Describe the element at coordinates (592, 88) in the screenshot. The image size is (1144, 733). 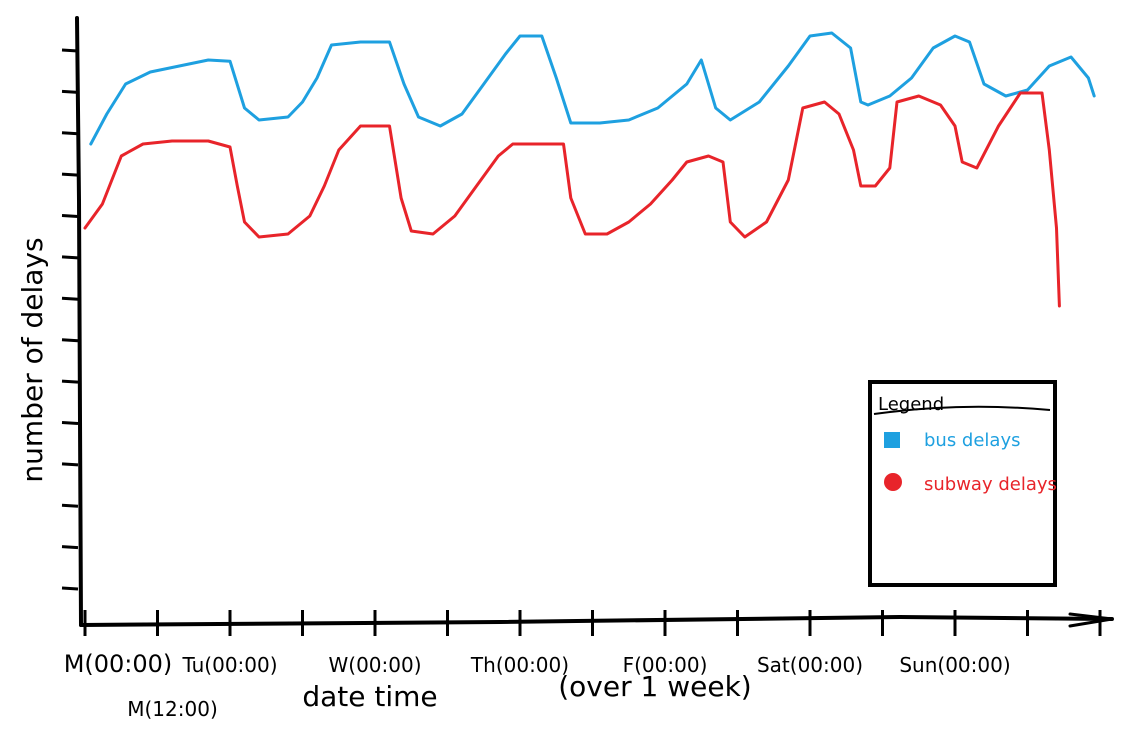
I see `series-line-bus` at that location.